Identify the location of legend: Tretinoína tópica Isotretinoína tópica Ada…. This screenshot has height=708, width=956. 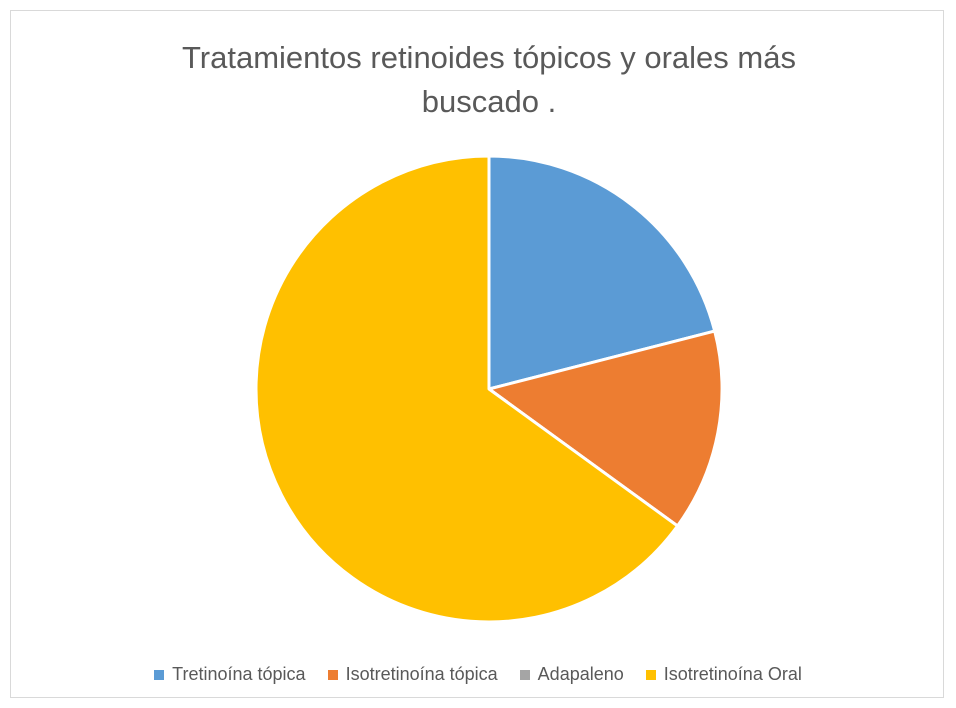
(478, 674).